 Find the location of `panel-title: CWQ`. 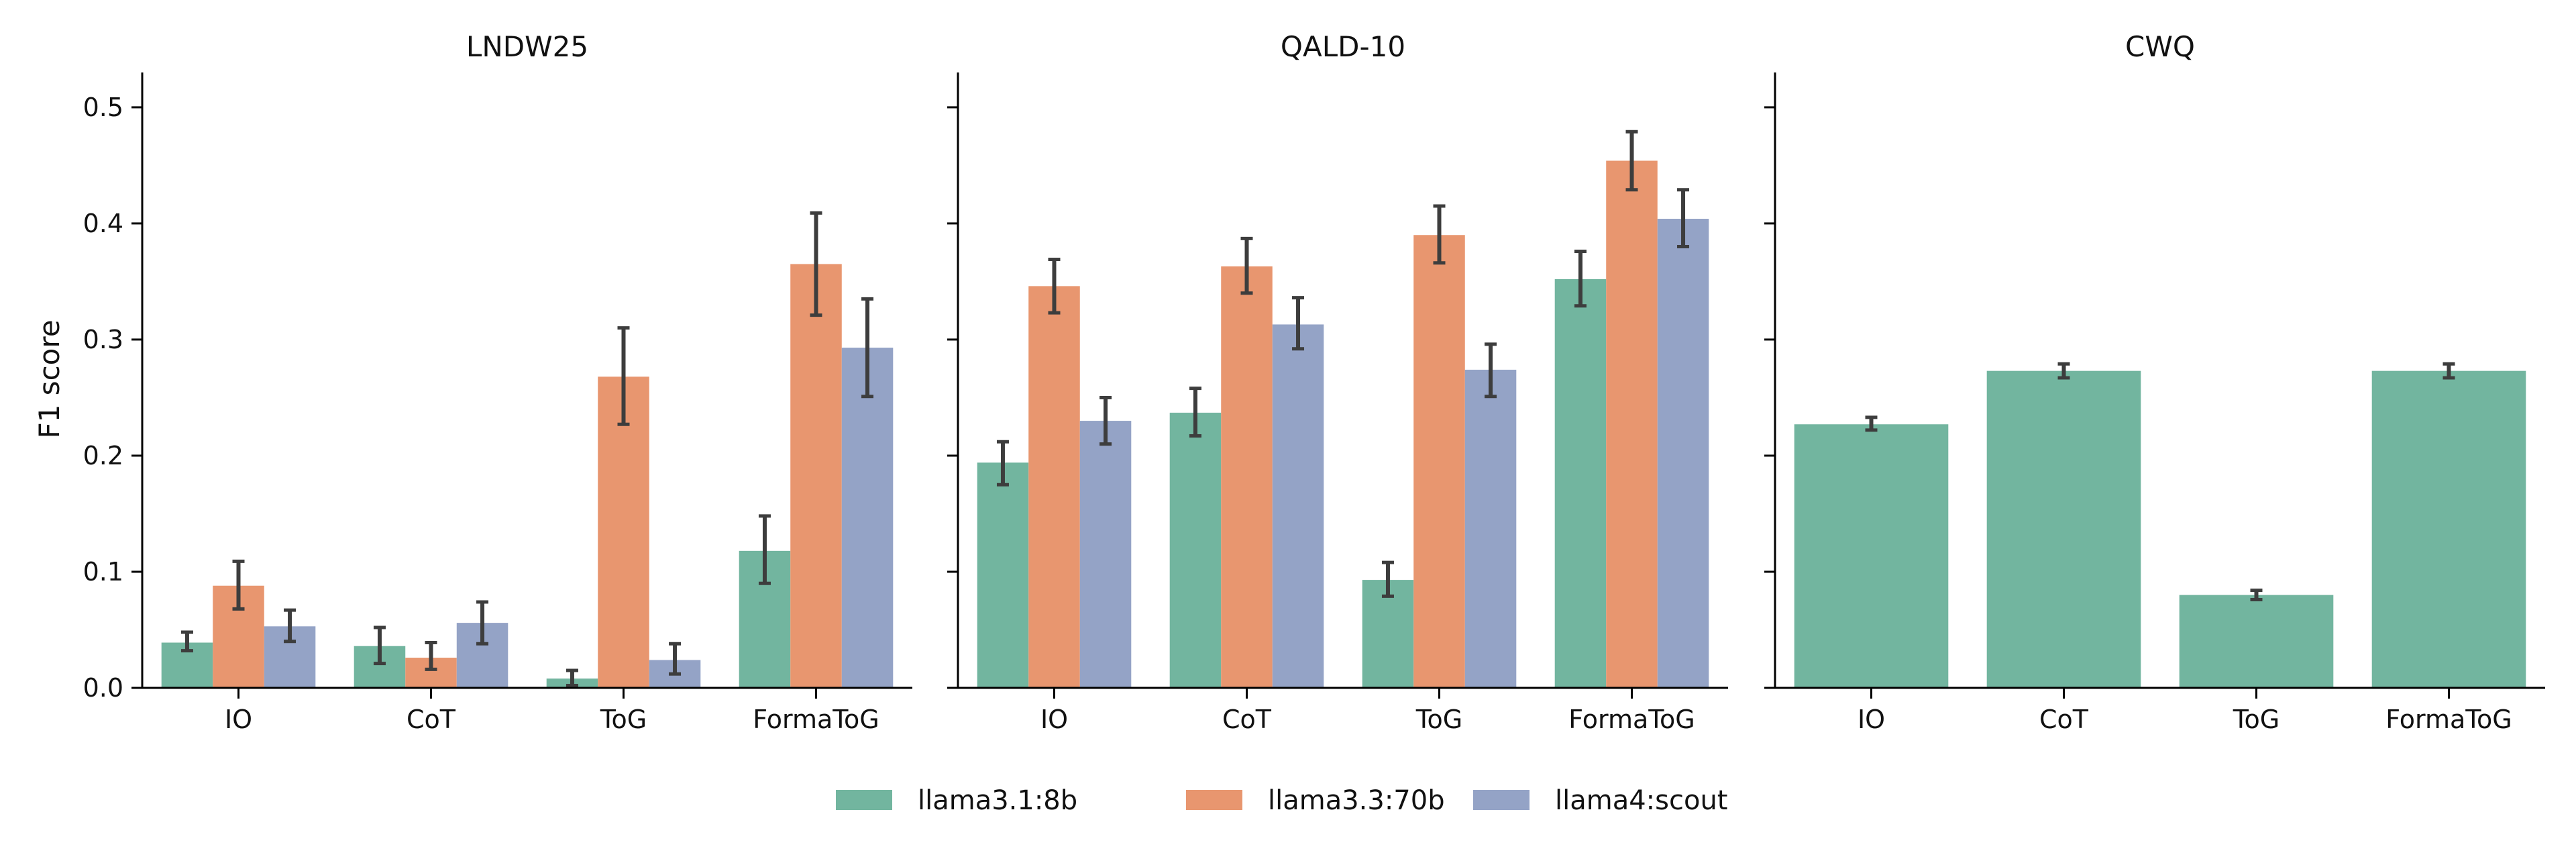

panel-title: CWQ is located at coordinates (2160, 47).